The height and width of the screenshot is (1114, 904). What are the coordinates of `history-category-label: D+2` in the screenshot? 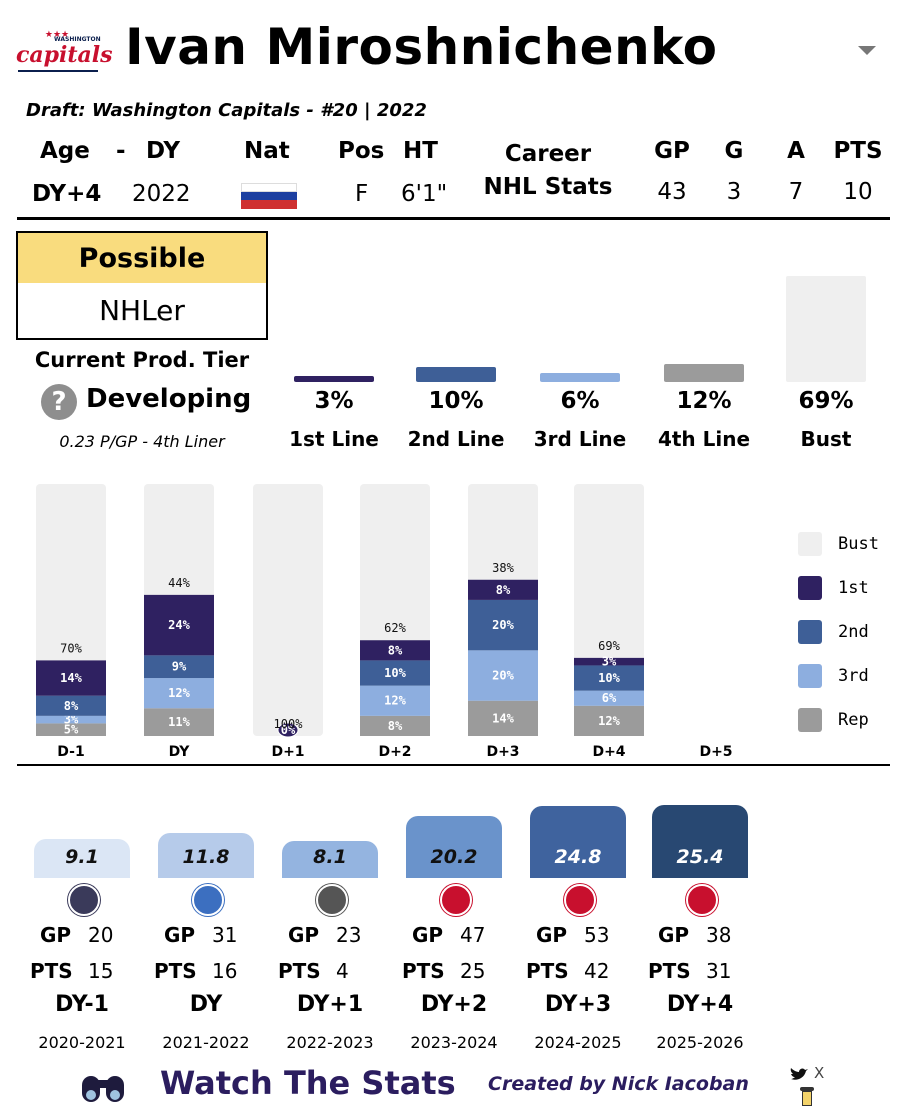 It's located at (394, 752).